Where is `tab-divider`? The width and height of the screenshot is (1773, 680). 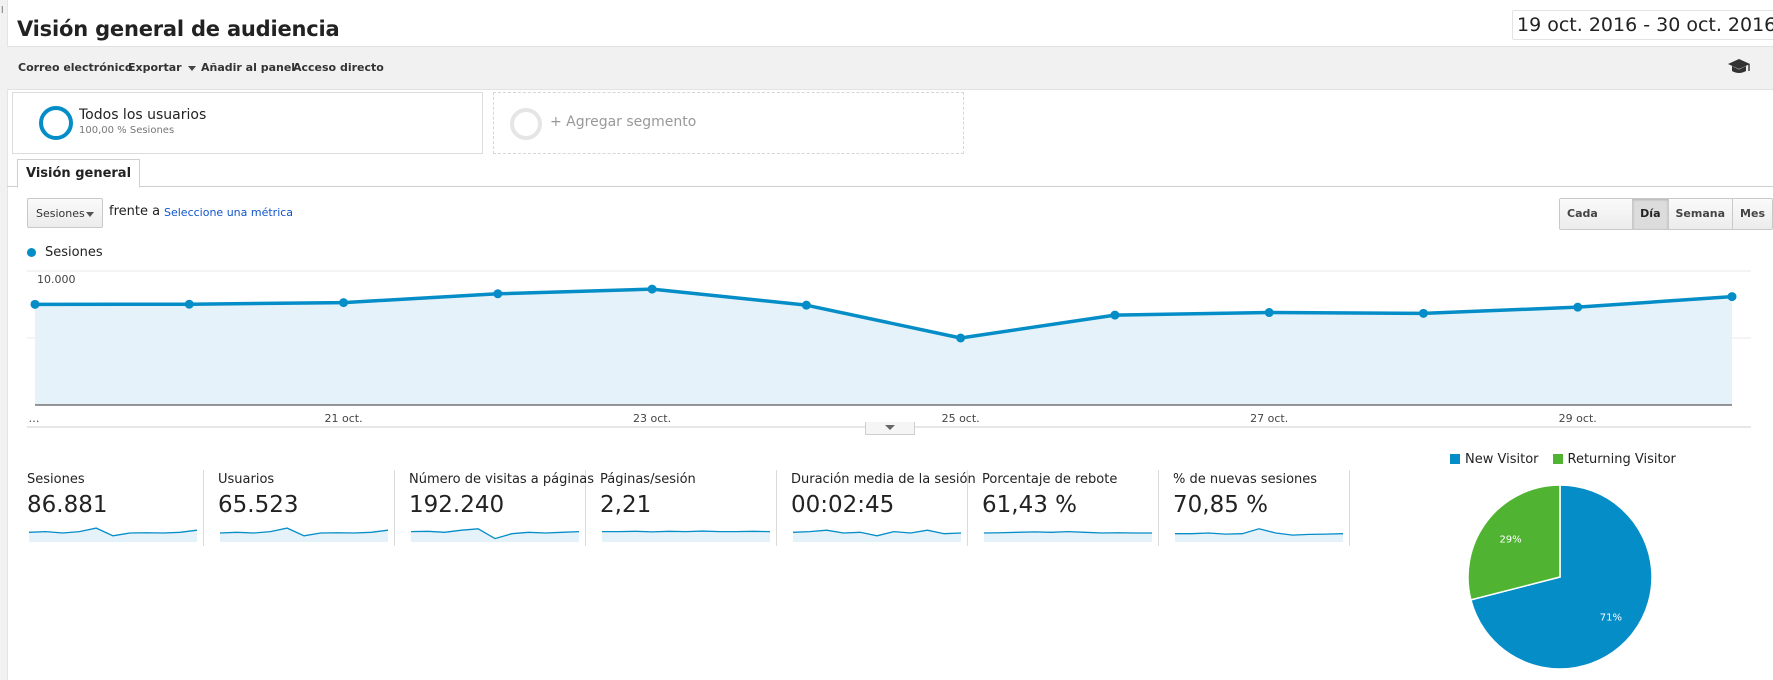 tab-divider is located at coordinates (890, 186).